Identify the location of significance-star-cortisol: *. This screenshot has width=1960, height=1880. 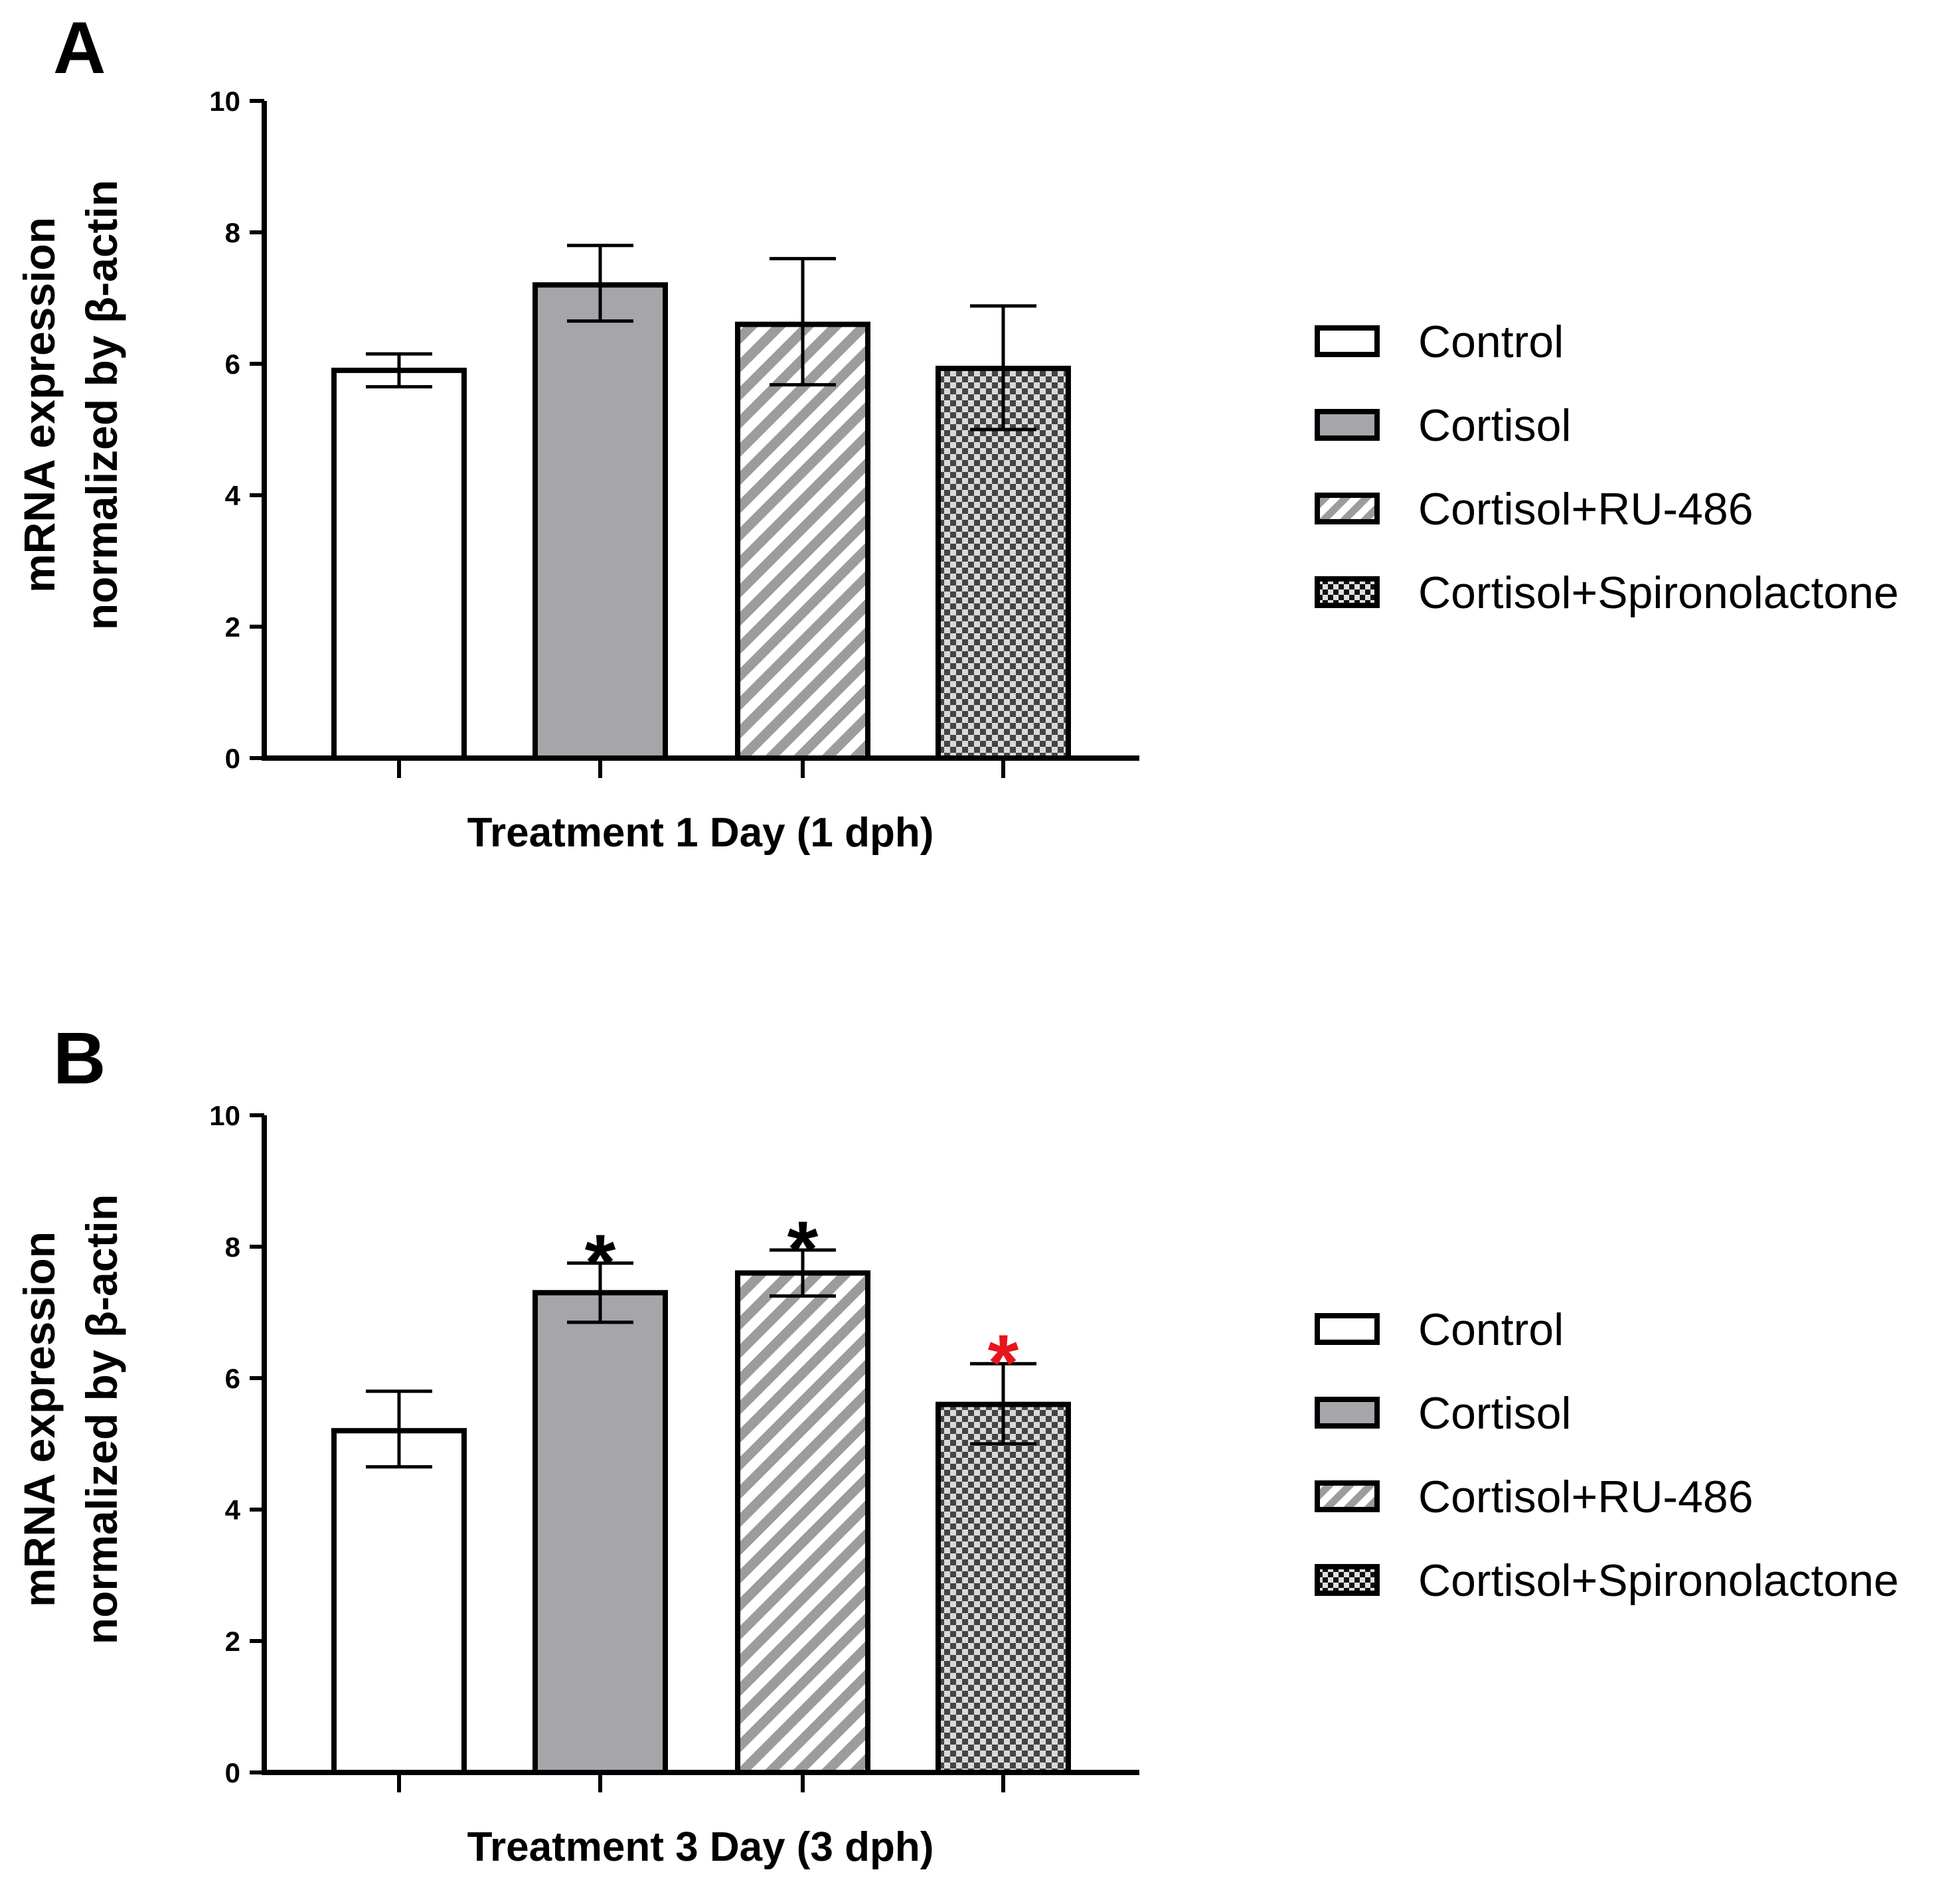
(600, 1262).